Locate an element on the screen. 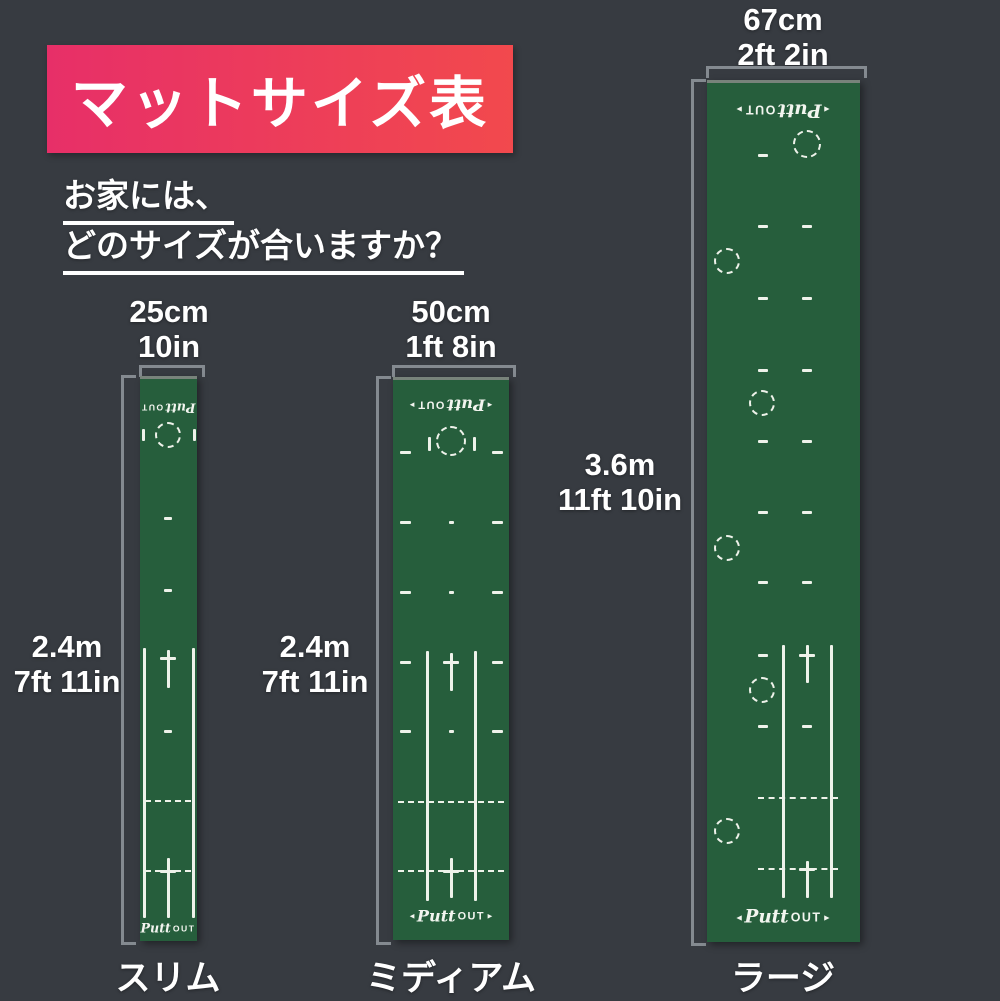  width-label-large-in: 2ft 2in is located at coordinates (783, 54).